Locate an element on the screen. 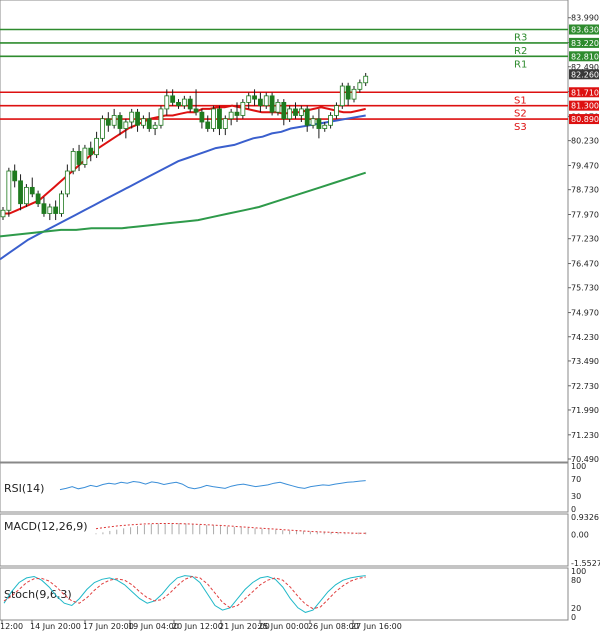 Image resolution: width=600 pixels, height=637 pixels. rsi-y-tick-label: 0 is located at coordinates (573, 509).